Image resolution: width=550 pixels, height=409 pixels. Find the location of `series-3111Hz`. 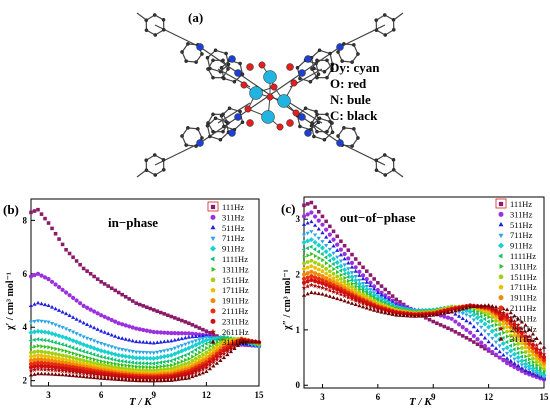

series-3111Hz is located at coordinates (145, 361).